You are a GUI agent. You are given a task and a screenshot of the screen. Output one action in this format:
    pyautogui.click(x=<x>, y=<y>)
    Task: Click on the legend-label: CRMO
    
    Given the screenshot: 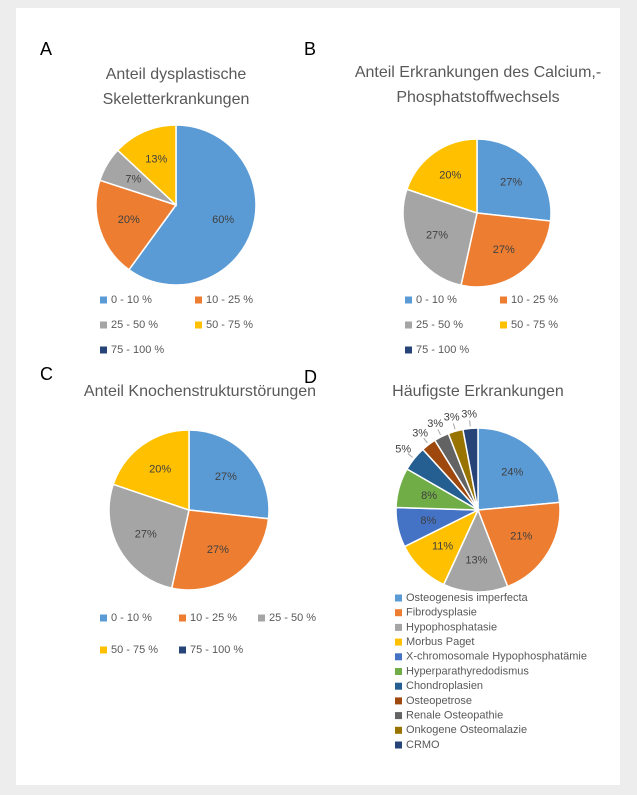 What is the action you would take?
    pyautogui.click(x=423, y=745)
    